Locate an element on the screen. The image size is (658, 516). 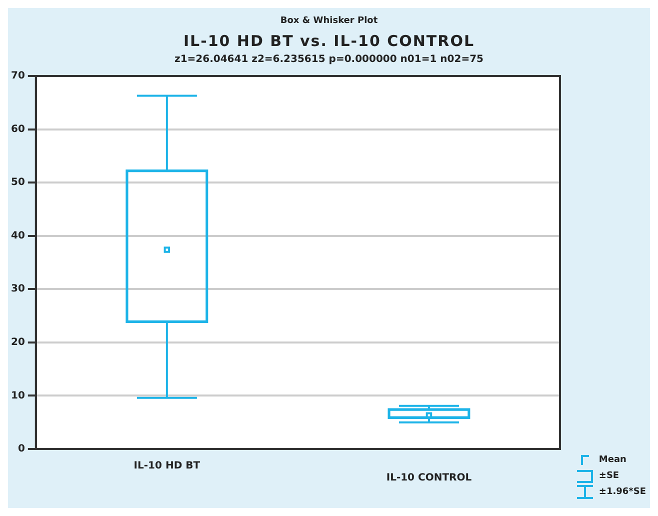
y-tick-label: 30 is located at coordinates (17, 289).